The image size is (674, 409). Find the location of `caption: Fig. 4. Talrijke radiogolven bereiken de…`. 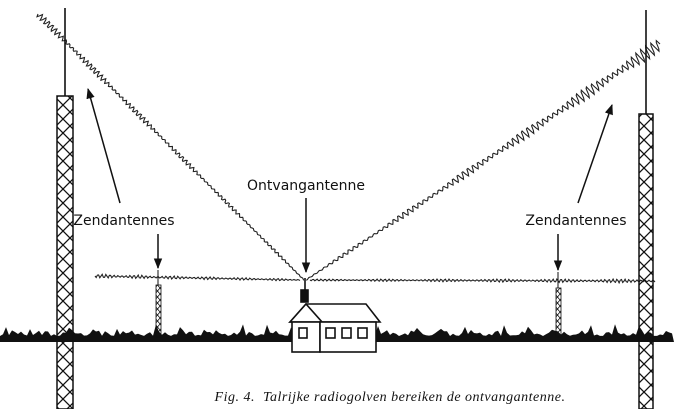

caption: Fig. 4. Talrijke radiogolven bereiken de… is located at coordinates (390, 397).